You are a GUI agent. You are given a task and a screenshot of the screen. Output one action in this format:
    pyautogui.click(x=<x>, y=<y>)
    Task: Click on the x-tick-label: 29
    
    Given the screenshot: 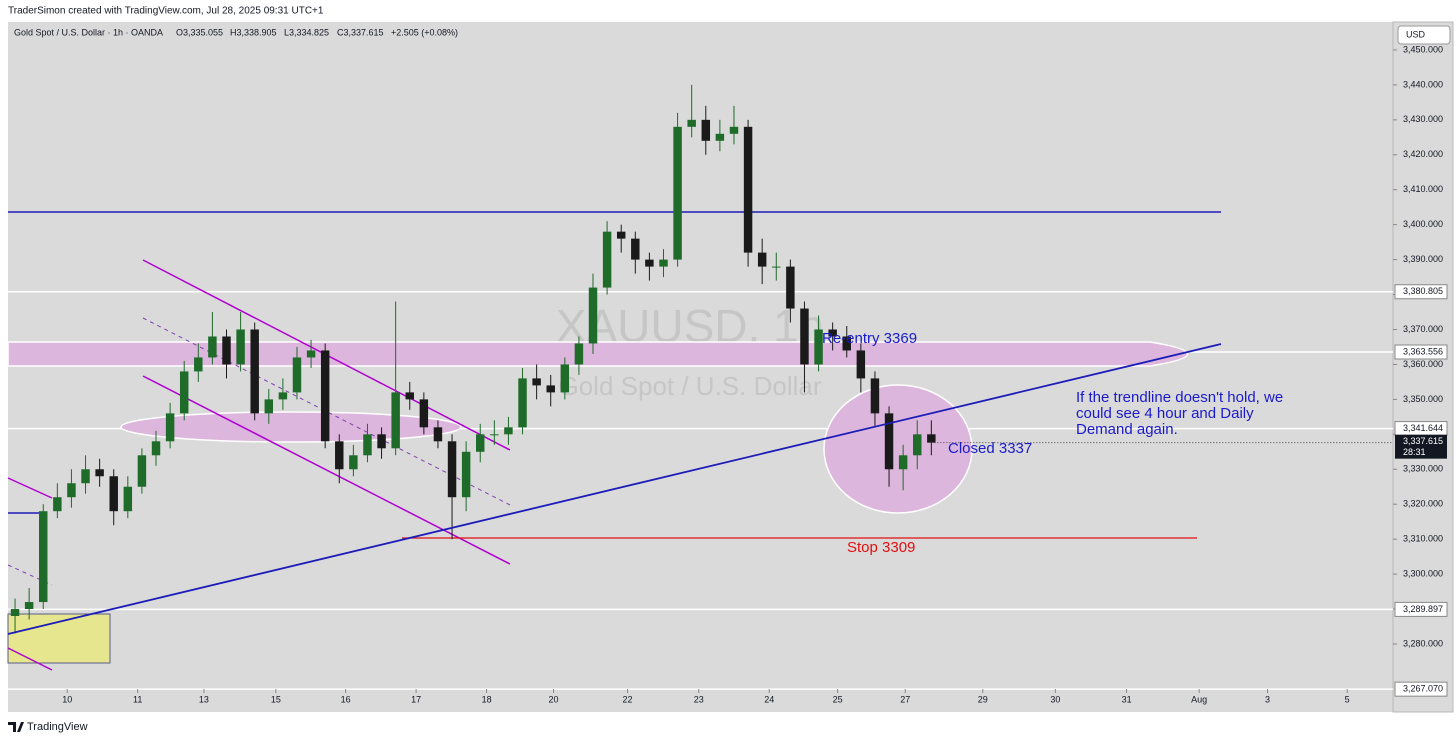 What is the action you would take?
    pyautogui.click(x=983, y=699)
    